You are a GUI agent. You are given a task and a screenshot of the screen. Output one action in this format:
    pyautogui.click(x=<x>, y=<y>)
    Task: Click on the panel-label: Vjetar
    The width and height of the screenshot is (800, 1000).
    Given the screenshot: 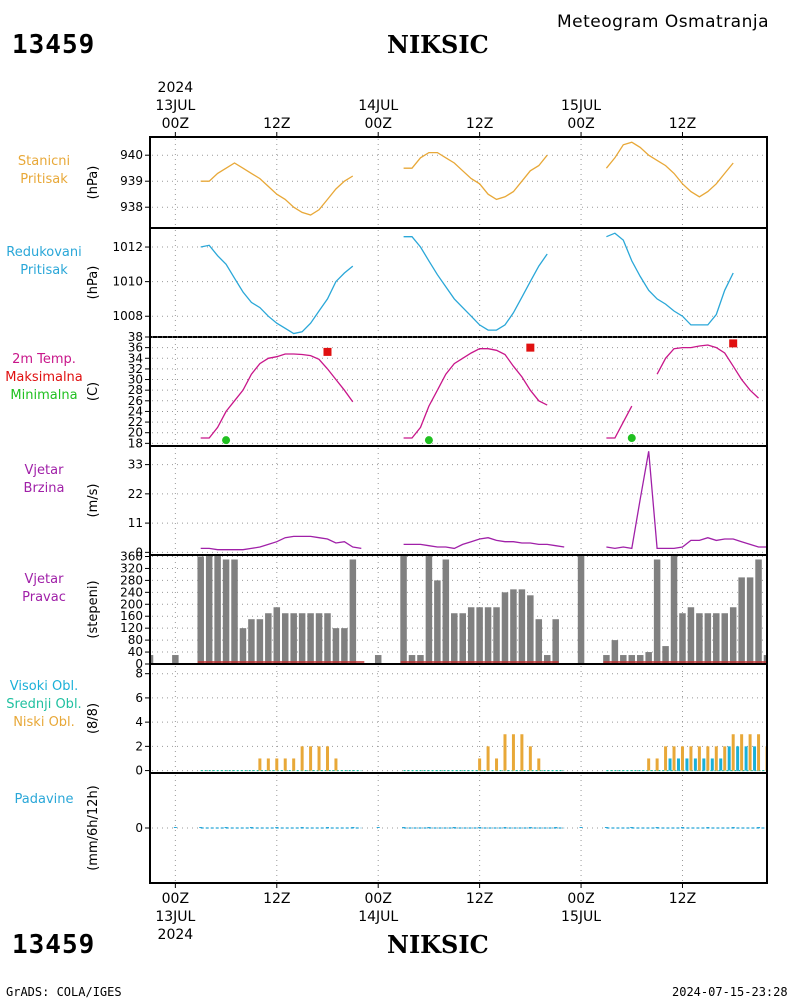 What is the action you would take?
    pyautogui.click(x=45, y=470)
    